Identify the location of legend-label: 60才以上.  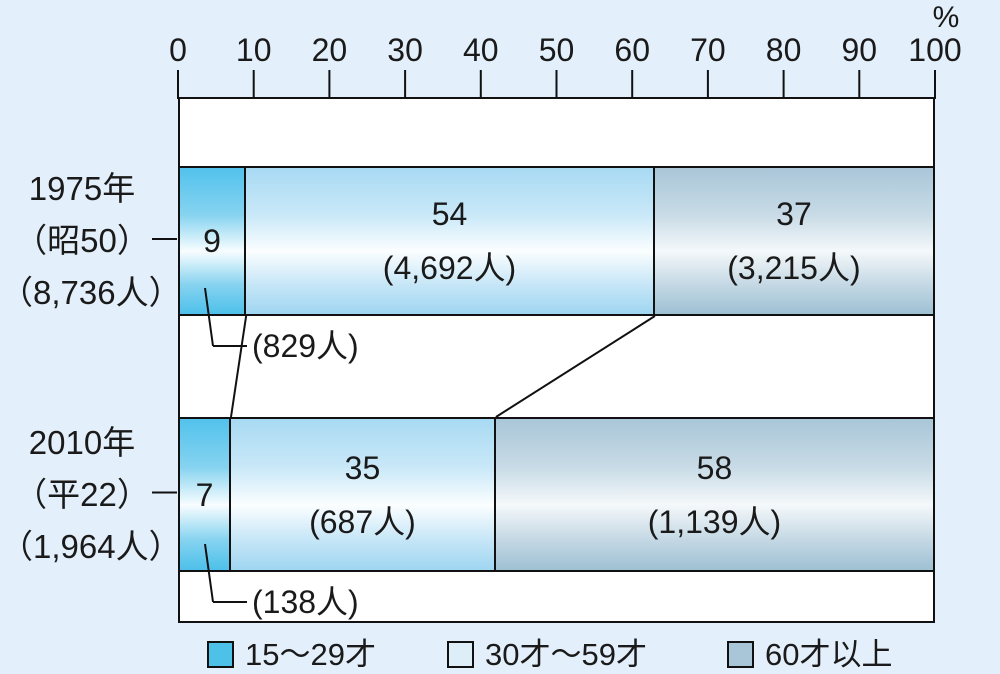
(829, 654).